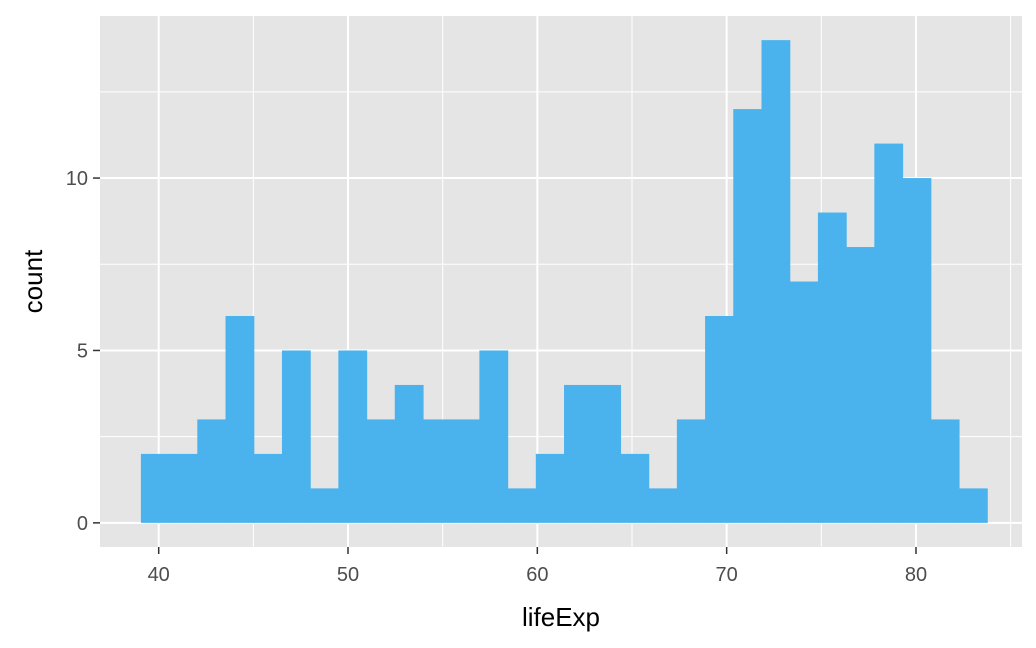  What do you see at coordinates (537, 575) in the screenshot?
I see `x-tick-label: 60` at bounding box center [537, 575].